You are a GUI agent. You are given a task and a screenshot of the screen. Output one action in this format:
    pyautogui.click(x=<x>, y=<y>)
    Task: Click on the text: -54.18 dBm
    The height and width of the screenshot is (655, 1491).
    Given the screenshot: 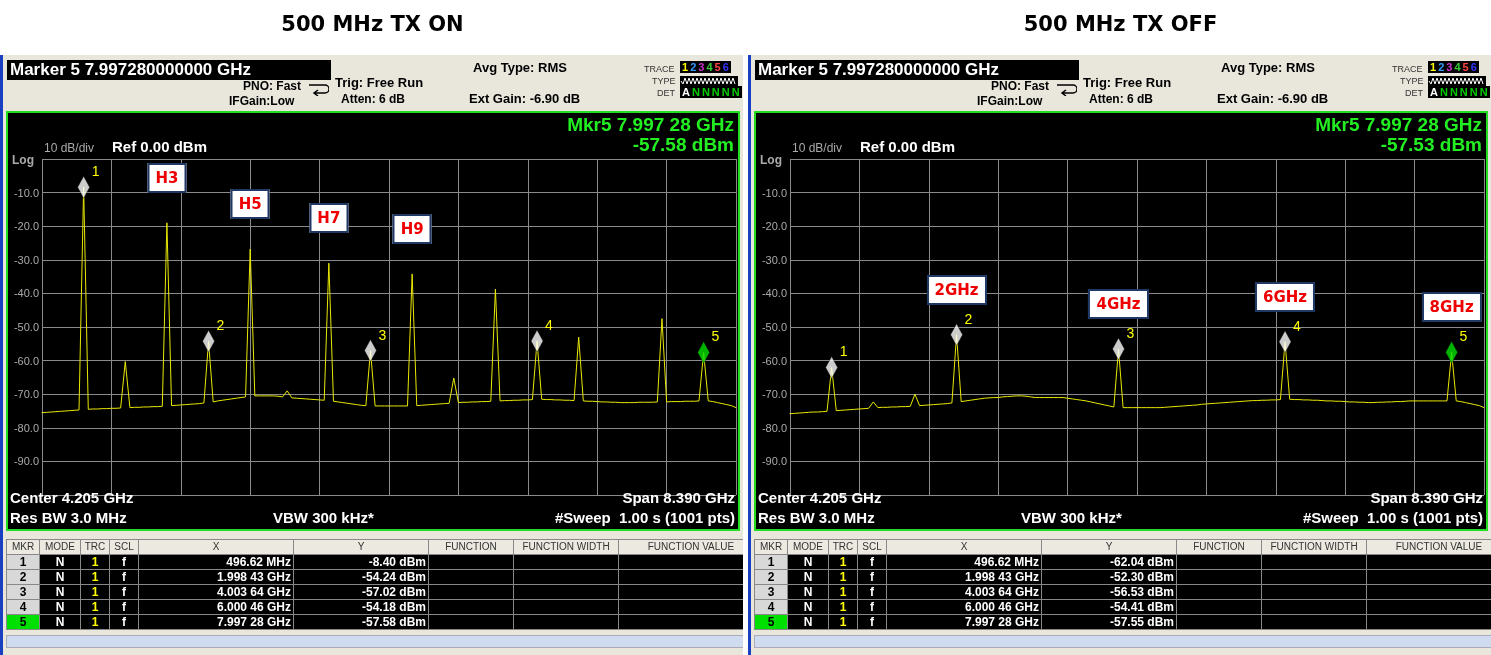 What is the action you would take?
    pyautogui.click(x=361, y=607)
    